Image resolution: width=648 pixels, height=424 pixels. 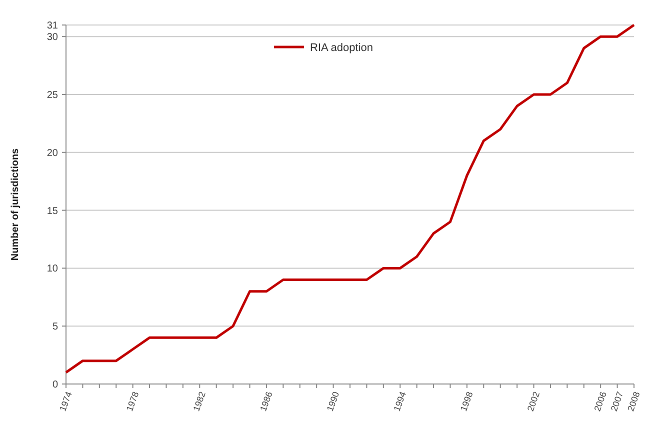 I want to click on y-tick-label: 10, so click(x=52, y=269).